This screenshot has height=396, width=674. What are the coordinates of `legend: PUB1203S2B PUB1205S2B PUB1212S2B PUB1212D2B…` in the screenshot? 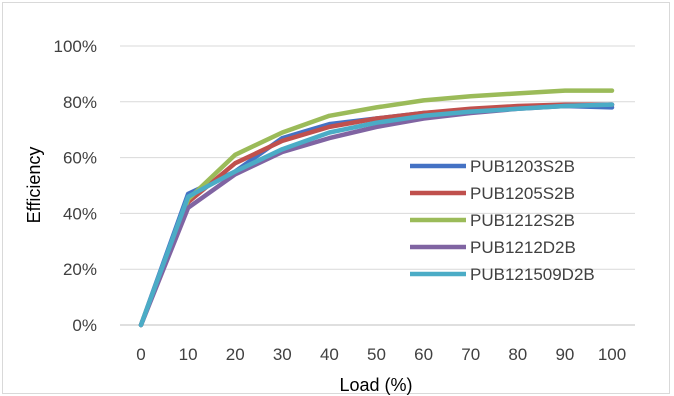 It's located at (502, 220).